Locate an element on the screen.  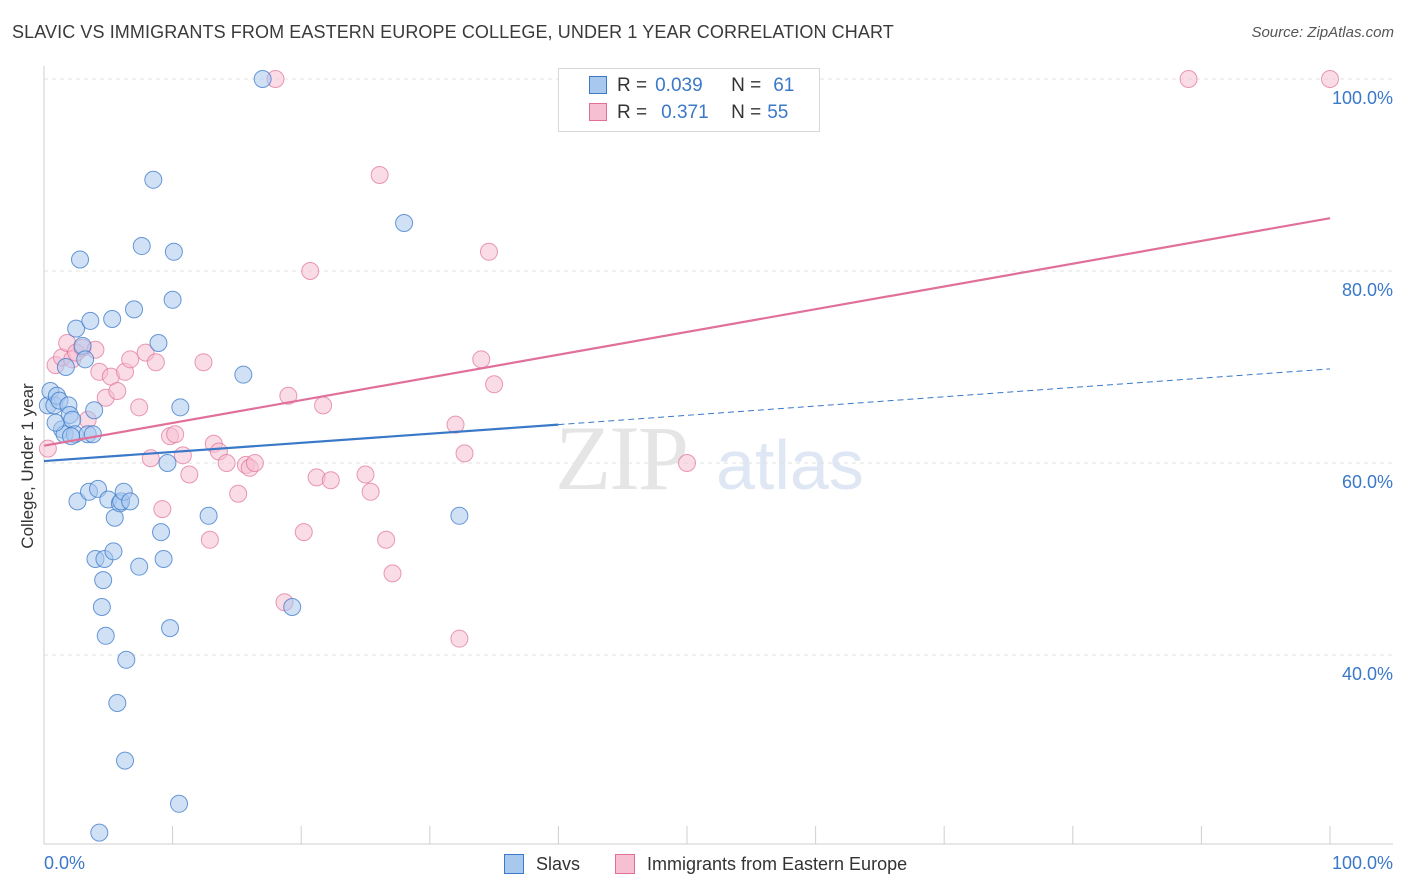
legend-row-slavs: R = 0.039 N = 61 is located at coordinates (692, 86).